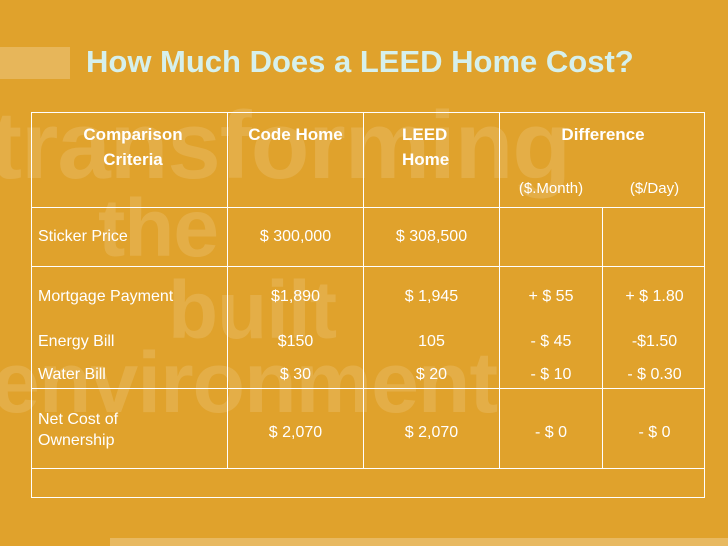 This screenshot has height=546, width=728. I want to click on diff-month-value: - $ 10, so click(551, 374).